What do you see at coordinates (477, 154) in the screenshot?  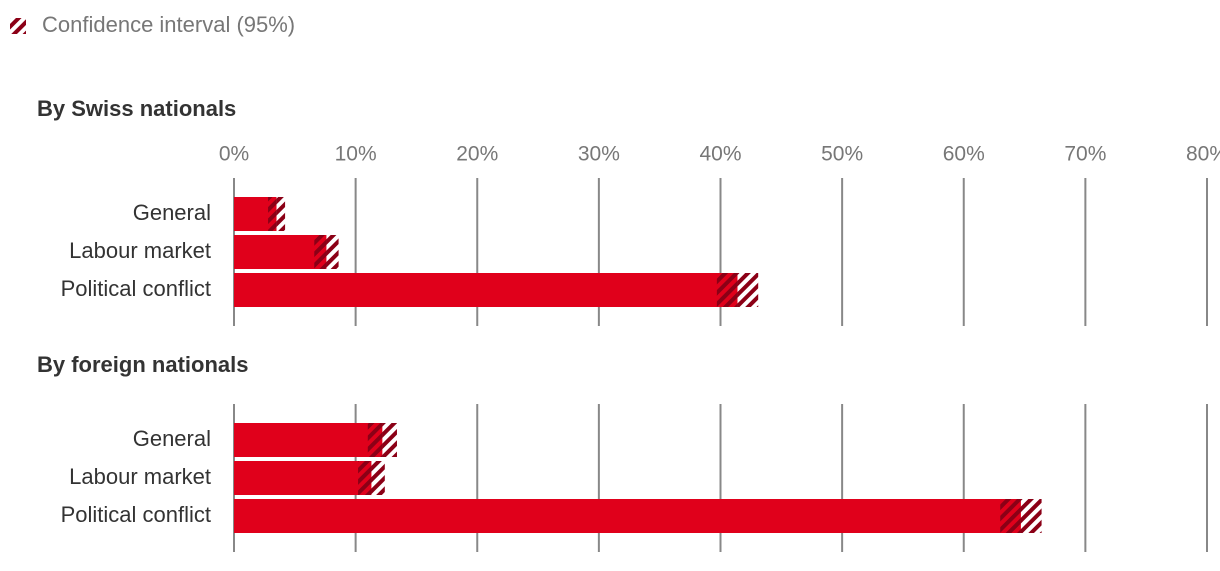 I see `x-tick-label: 20%` at bounding box center [477, 154].